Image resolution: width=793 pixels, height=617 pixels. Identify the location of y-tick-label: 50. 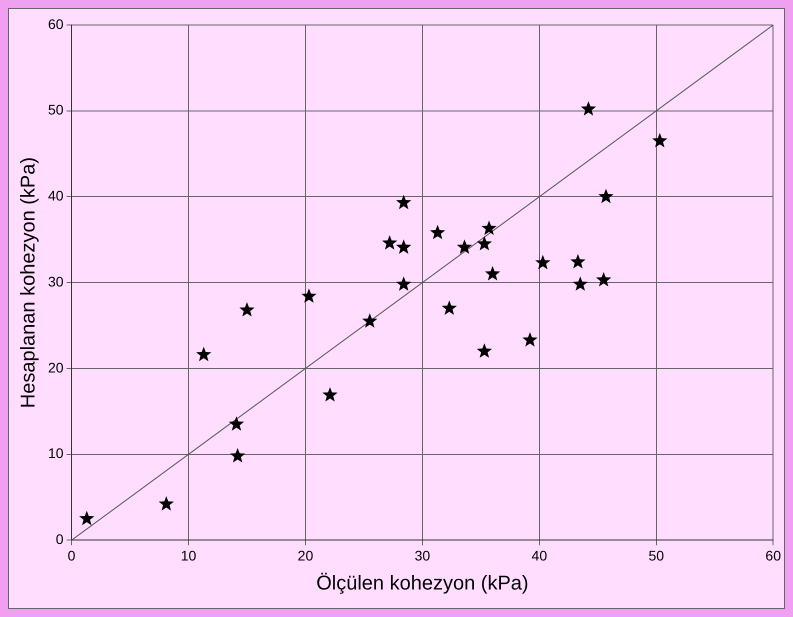
(56, 110).